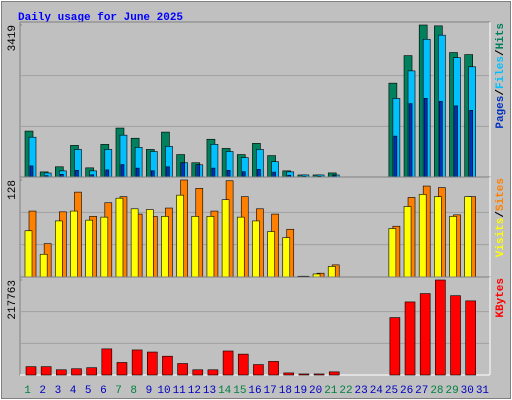 The height and width of the screenshot is (400, 512). I want to click on x-tick-label: 31, so click(483, 391).